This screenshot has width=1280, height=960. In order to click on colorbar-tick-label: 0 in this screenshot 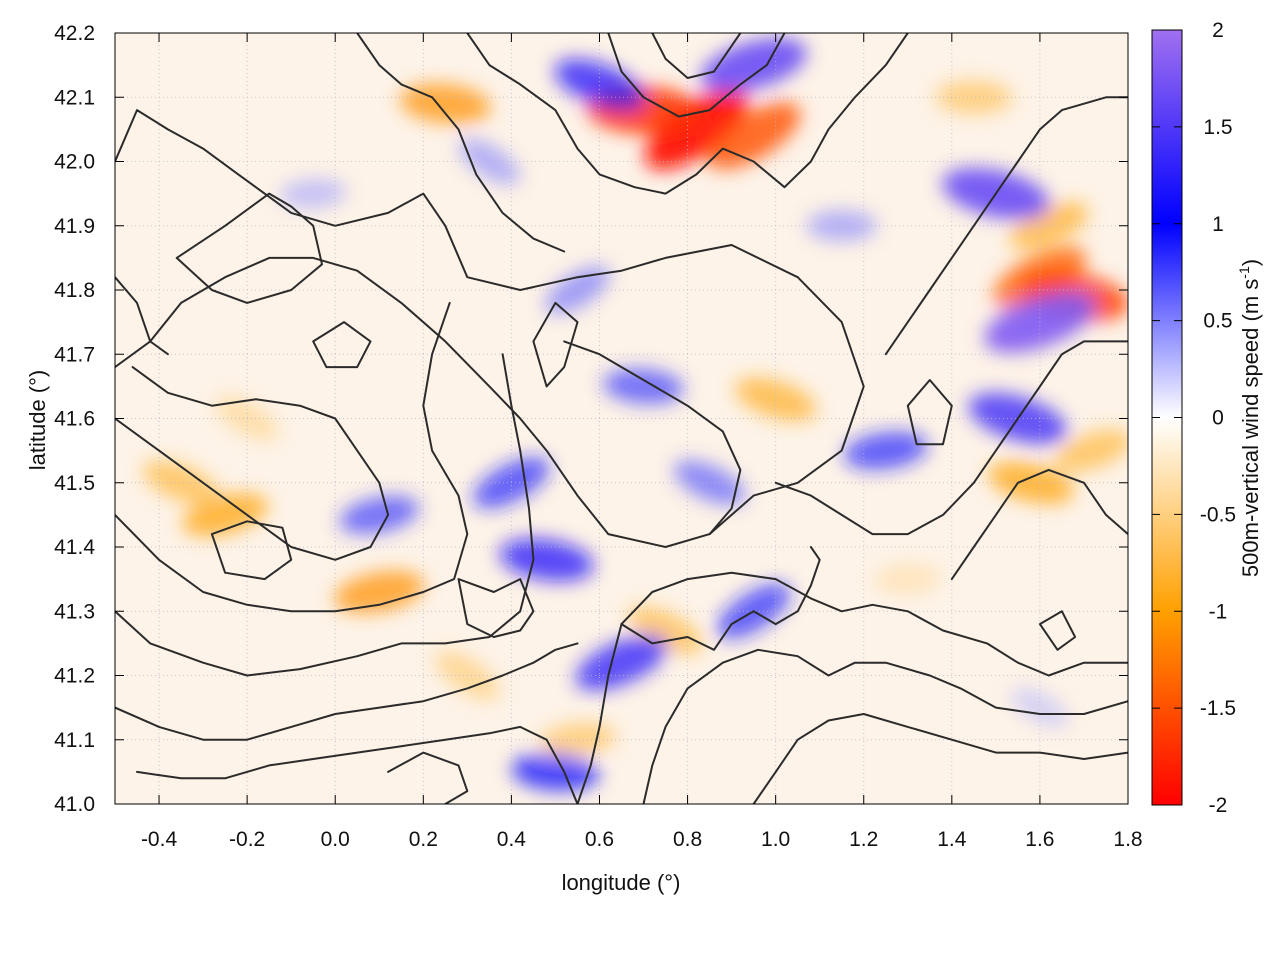, I will do `click(1218, 418)`.